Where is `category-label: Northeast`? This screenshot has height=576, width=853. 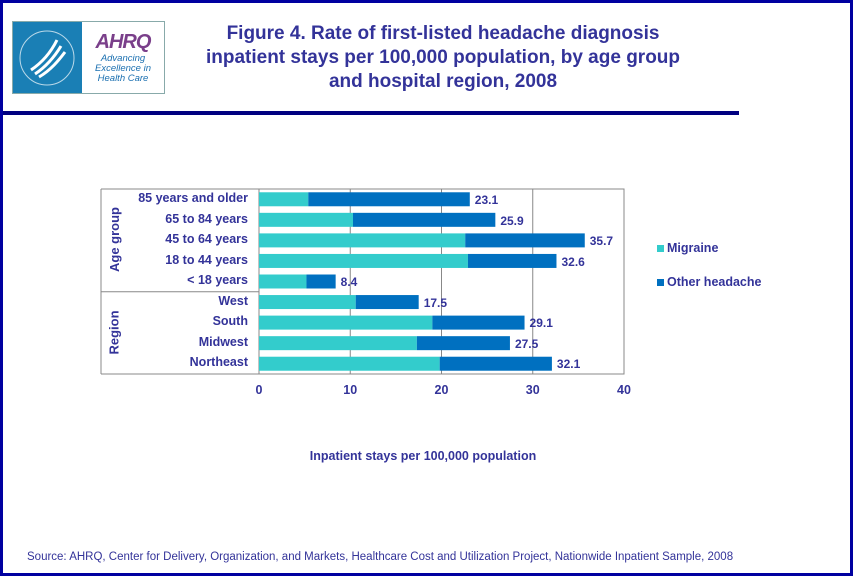 category-label: Northeast is located at coordinates (218, 362).